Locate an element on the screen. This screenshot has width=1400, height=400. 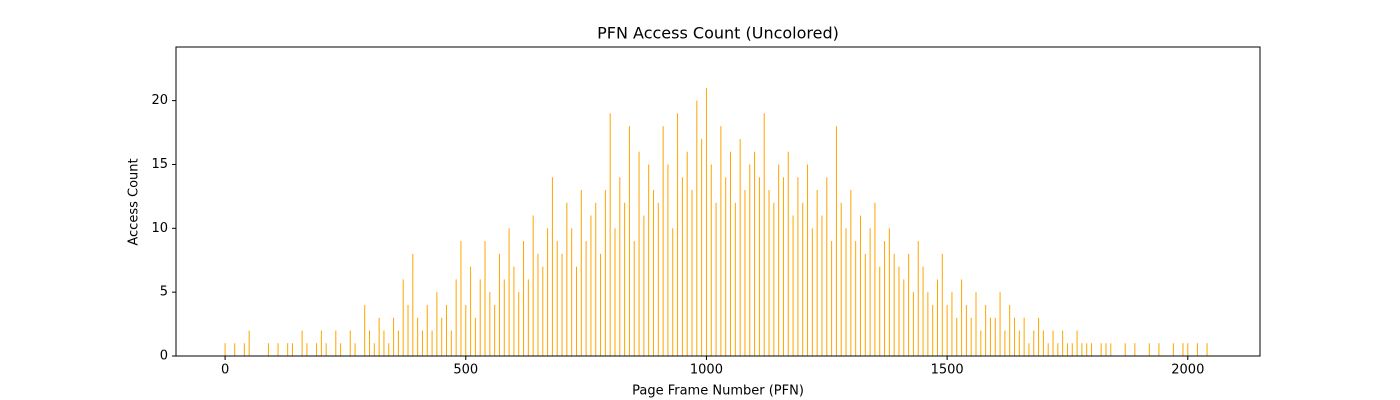
y-tick-label: 10 is located at coordinates (159, 228).